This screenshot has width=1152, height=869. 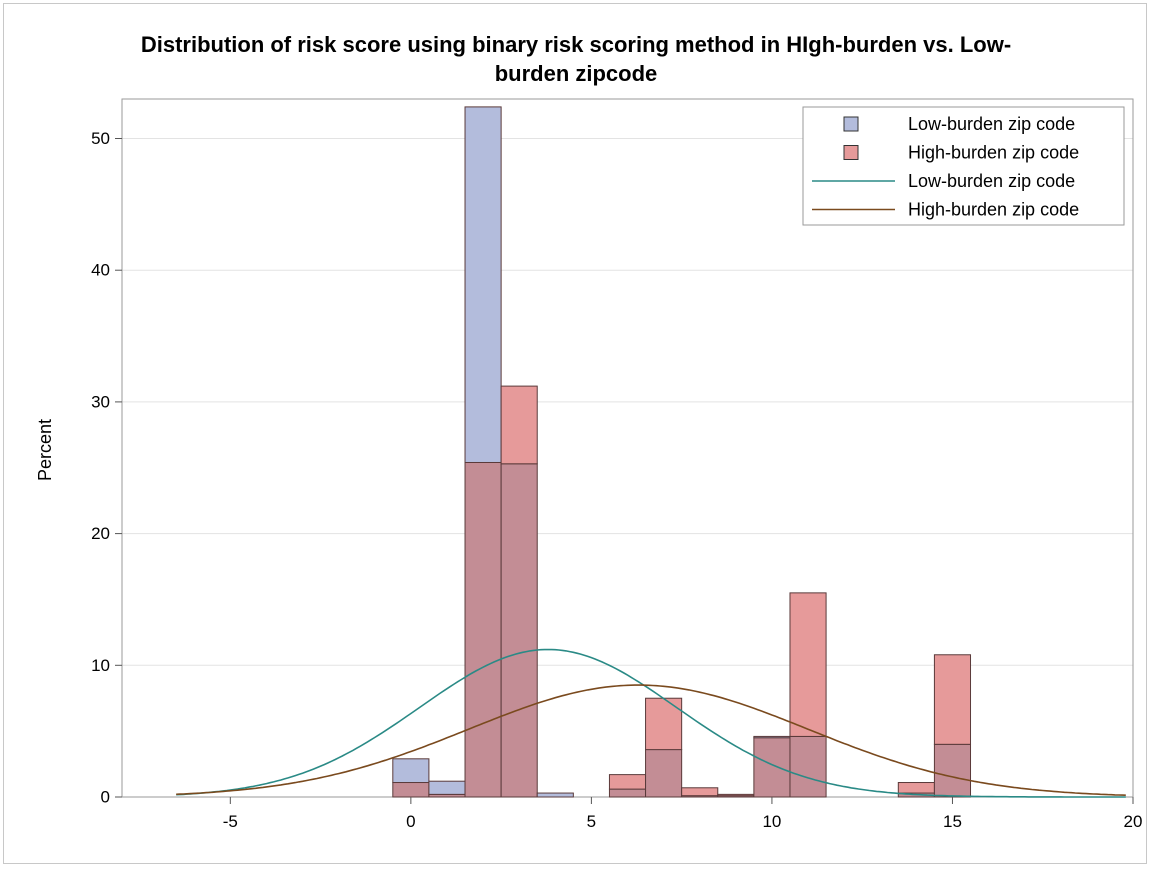 What do you see at coordinates (100, 270) in the screenshot?
I see `y-tick-label: 40` at bounding box center [100, 270].